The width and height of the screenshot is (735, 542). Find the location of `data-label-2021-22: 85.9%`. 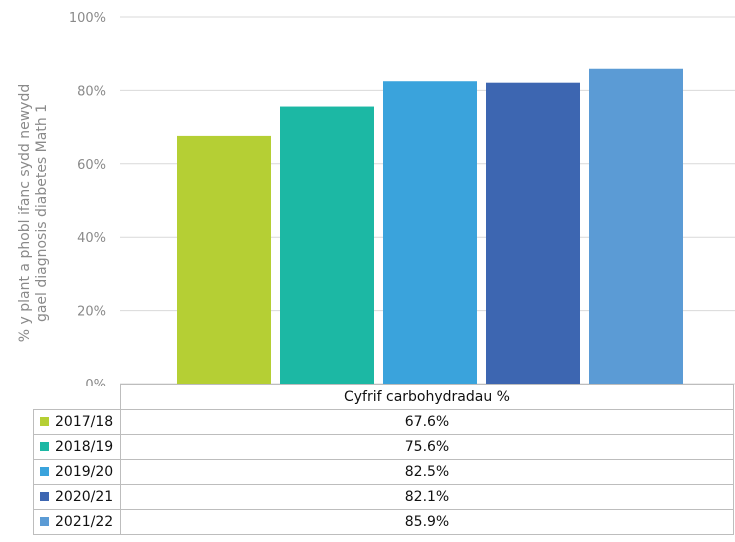

data-label-2021-22: 85.9% is located at coordinates (427, 522).